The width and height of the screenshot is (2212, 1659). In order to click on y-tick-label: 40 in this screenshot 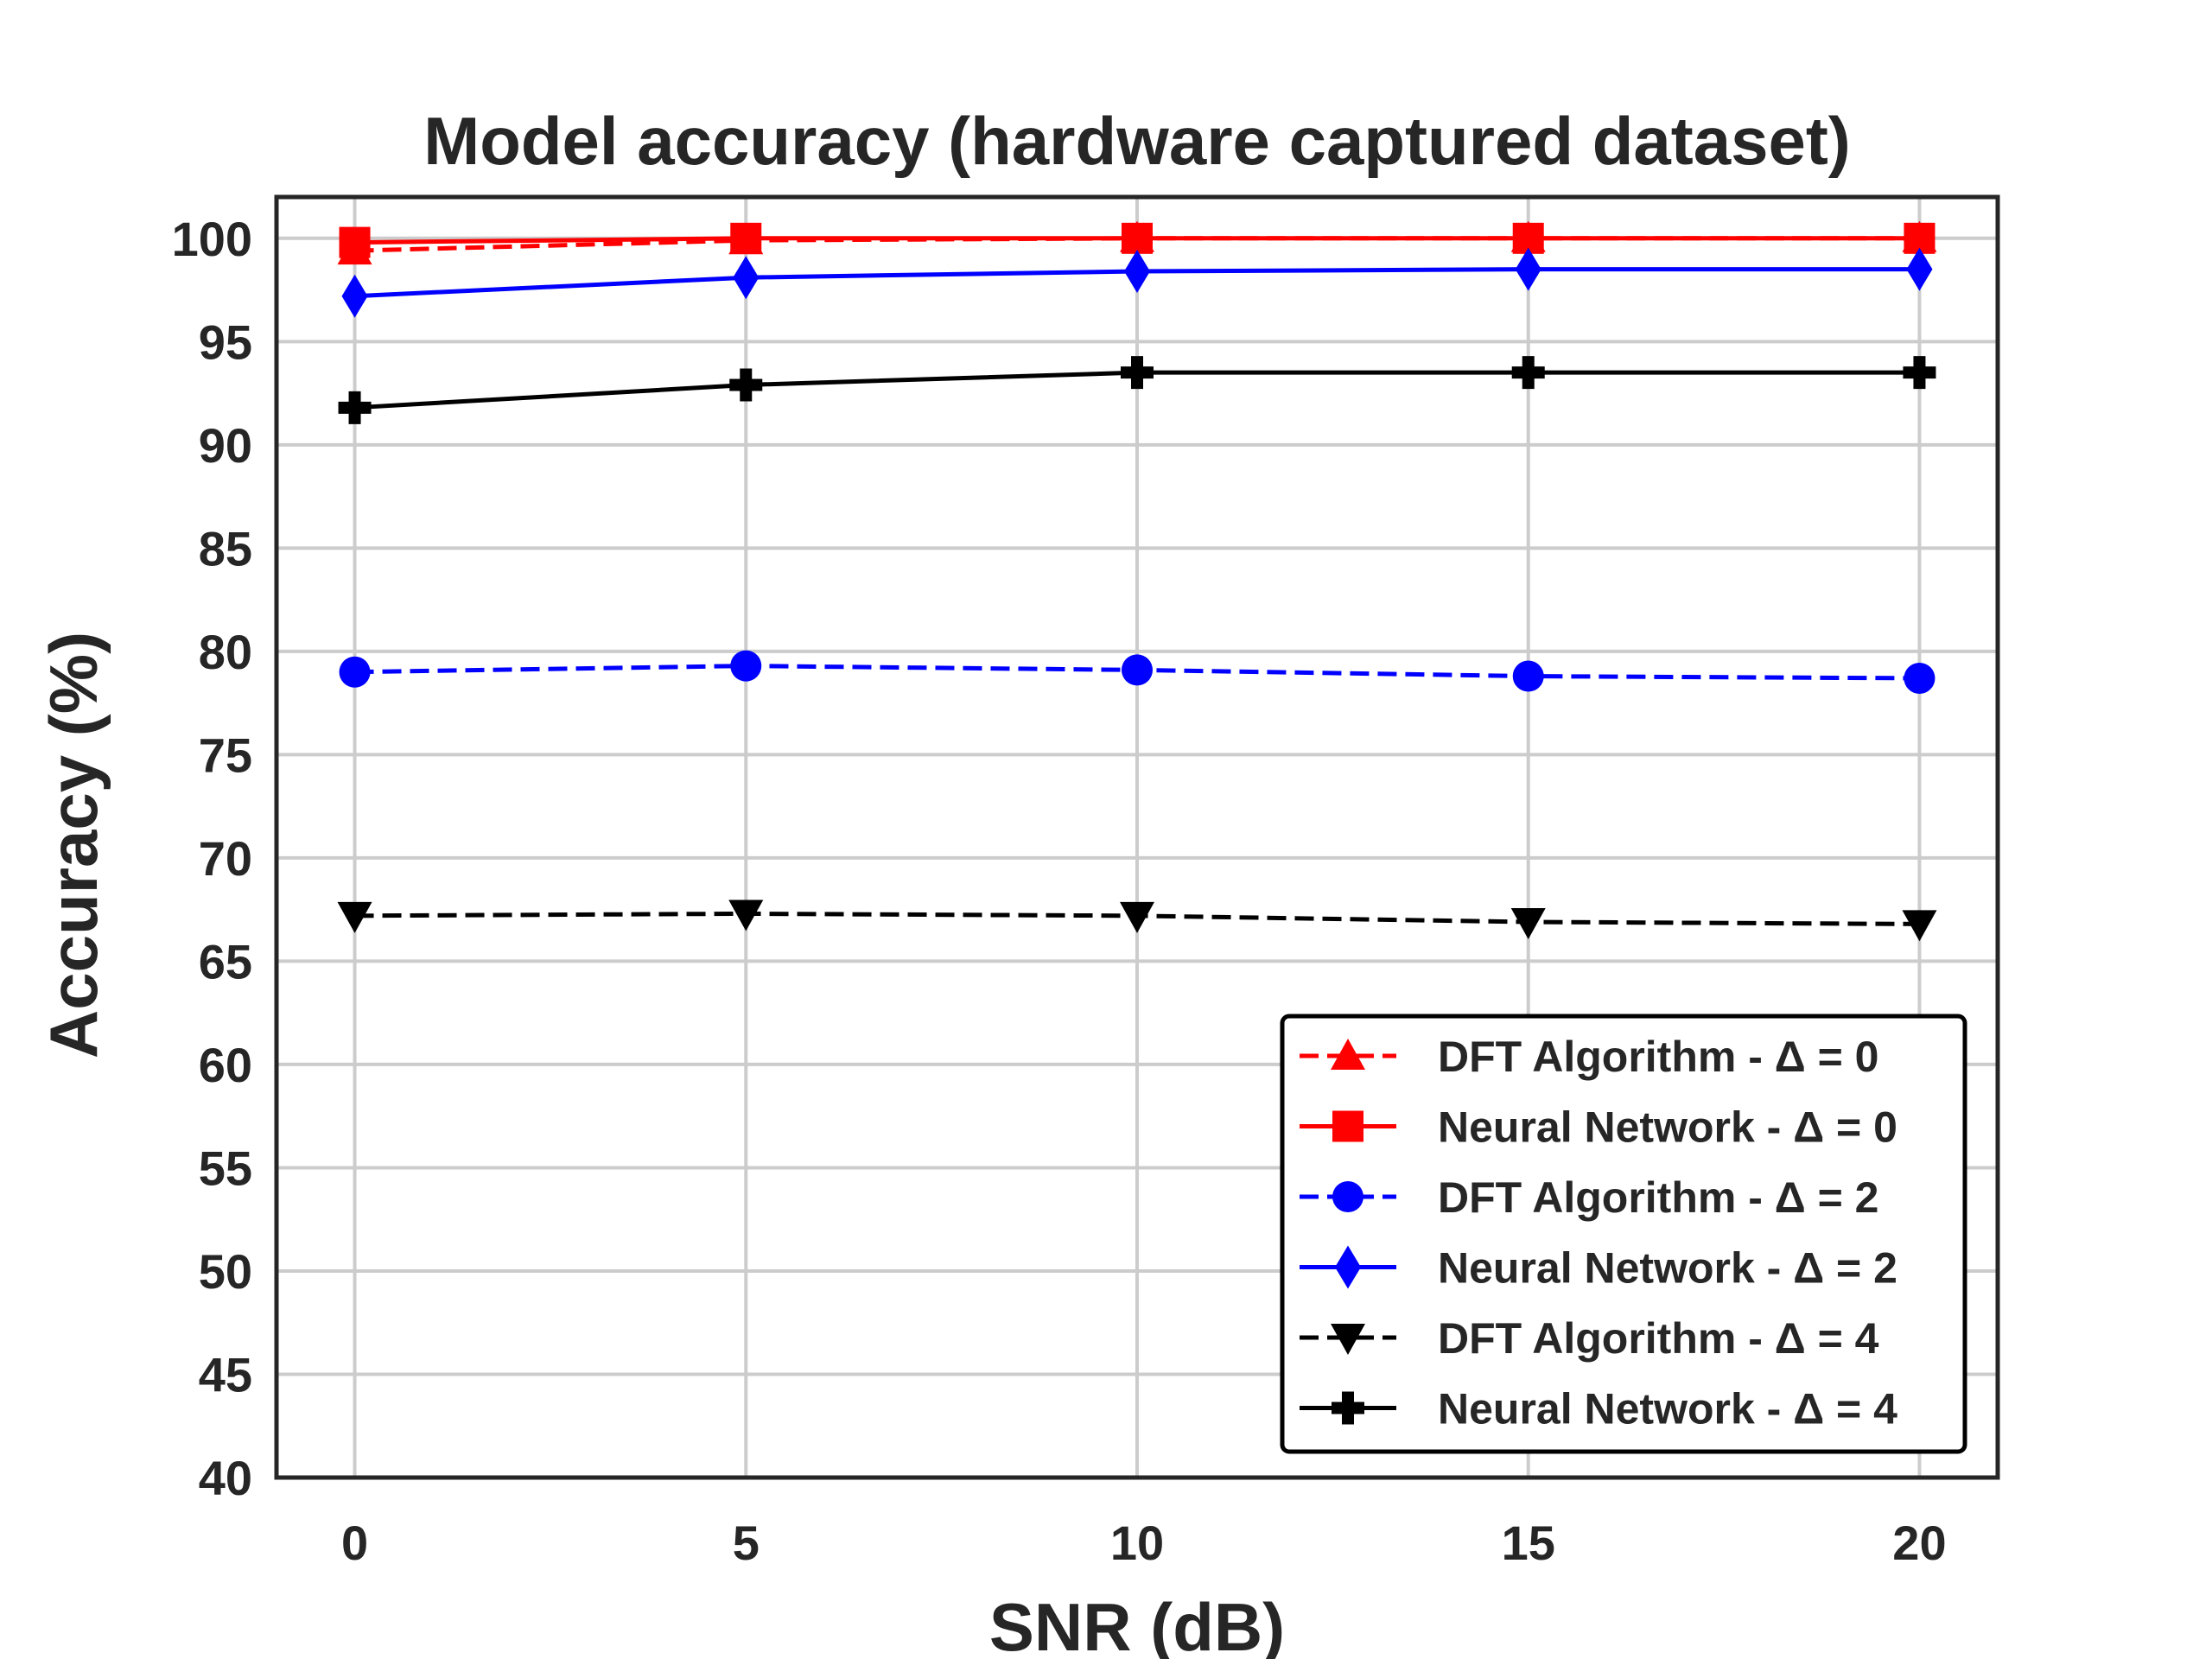, I will do `click(225, 1478)`.